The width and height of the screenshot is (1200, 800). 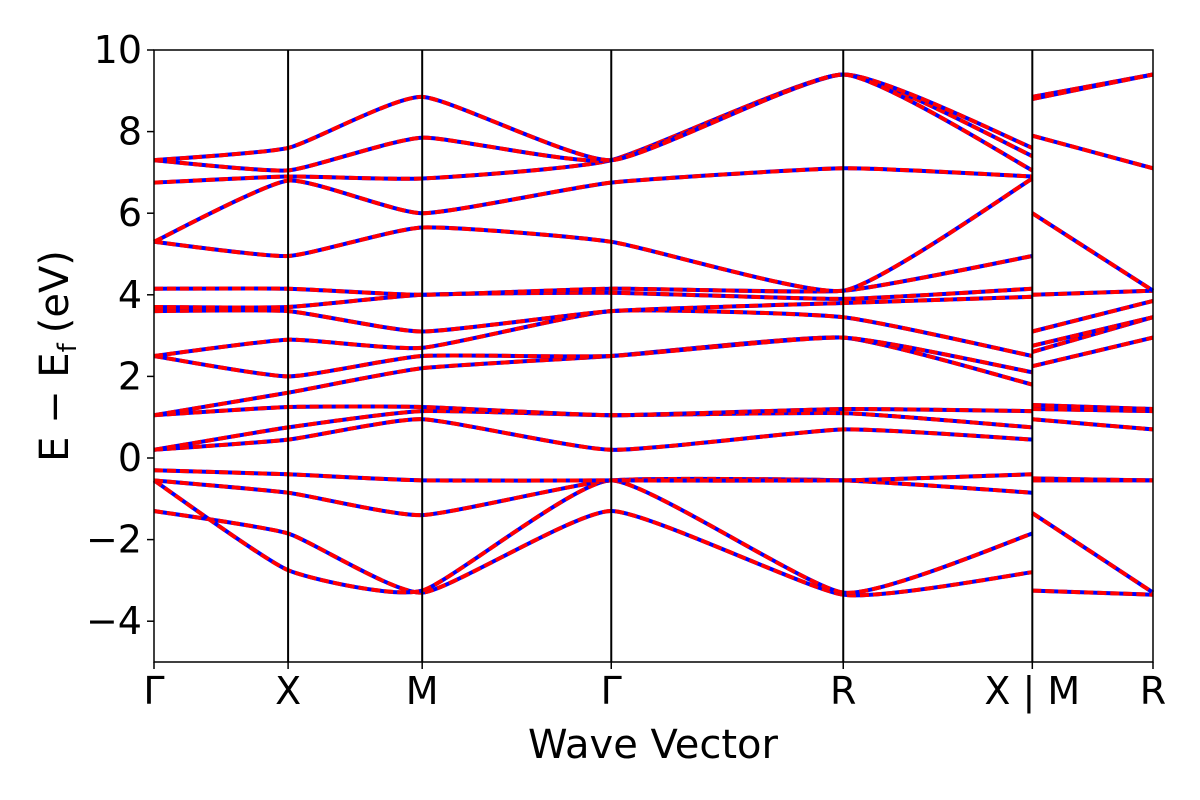 I want to click on x-axis: Γ X M Γ R X | M R, so click(x=654, y=688).